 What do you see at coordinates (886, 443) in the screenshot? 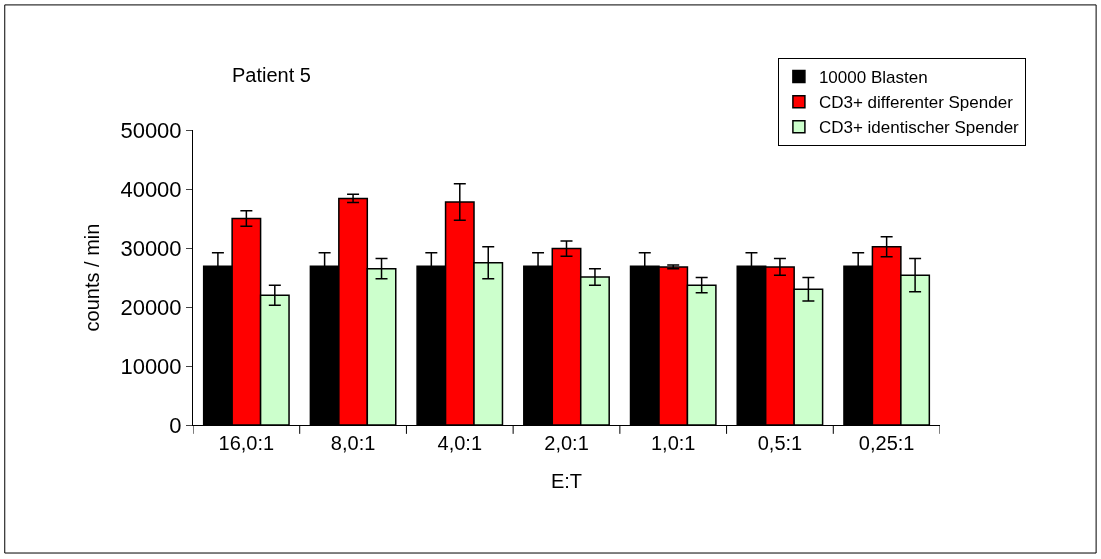
I see `x-tick-label: 0,25:1` at bounding box center [886, 443].